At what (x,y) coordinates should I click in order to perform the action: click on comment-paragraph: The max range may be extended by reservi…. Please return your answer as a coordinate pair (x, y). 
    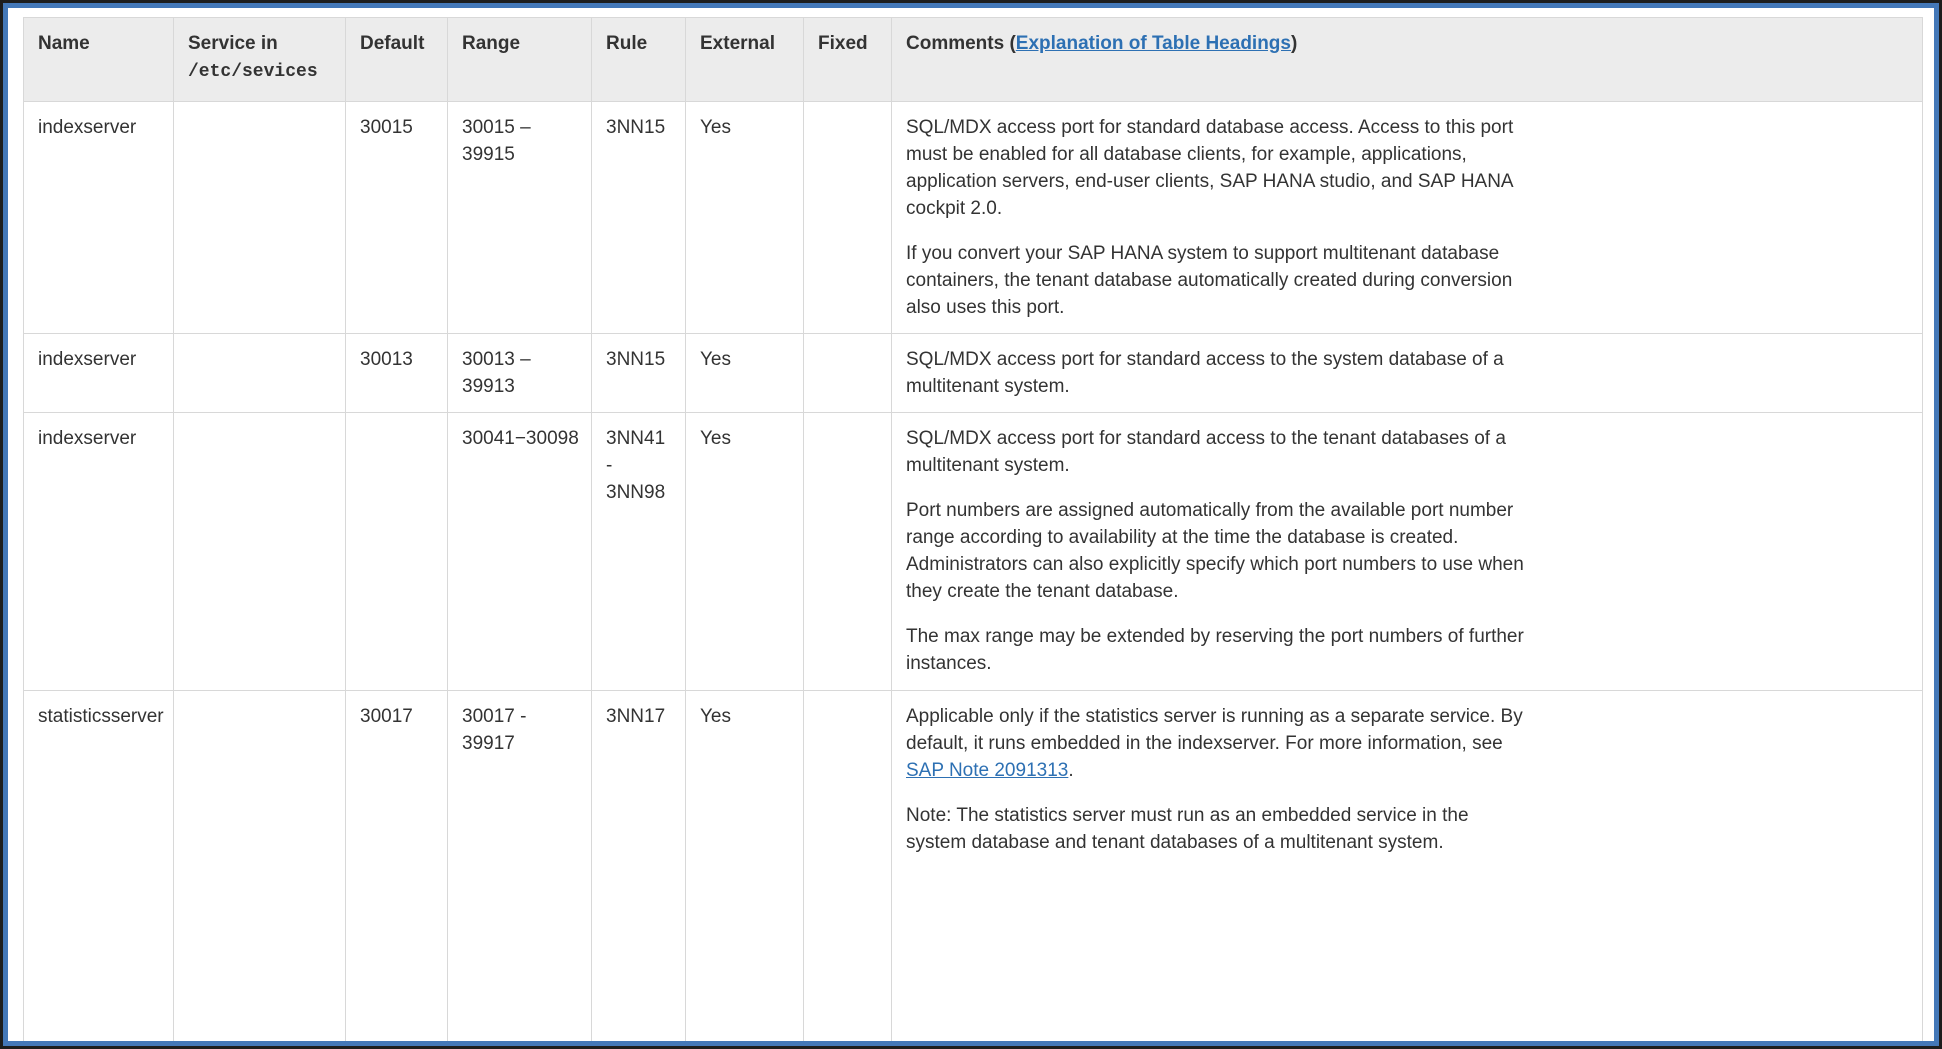
    Looking at the image, I should click on (1215, 650).